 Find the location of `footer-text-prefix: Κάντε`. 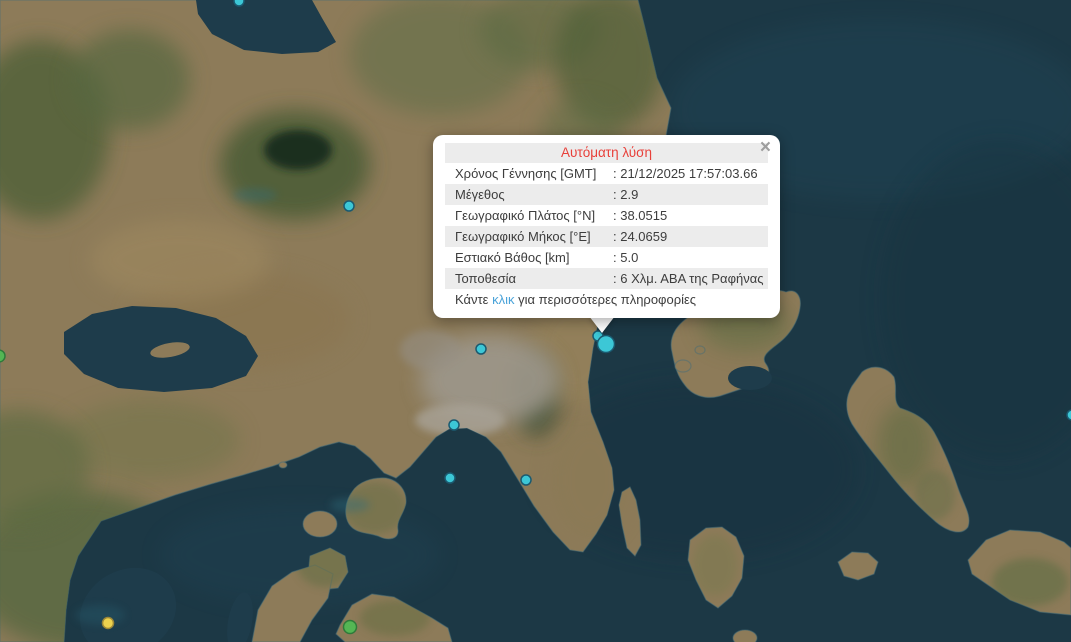

footer-text-prefix: Κάντε is located at coordinates (474, 299).